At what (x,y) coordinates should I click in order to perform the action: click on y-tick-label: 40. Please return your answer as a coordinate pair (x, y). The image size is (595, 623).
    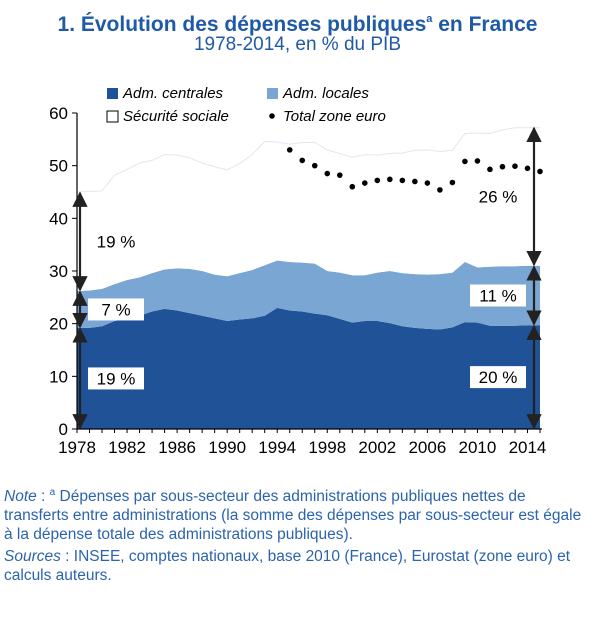
    Looking at the image, I should click on (58, 218).